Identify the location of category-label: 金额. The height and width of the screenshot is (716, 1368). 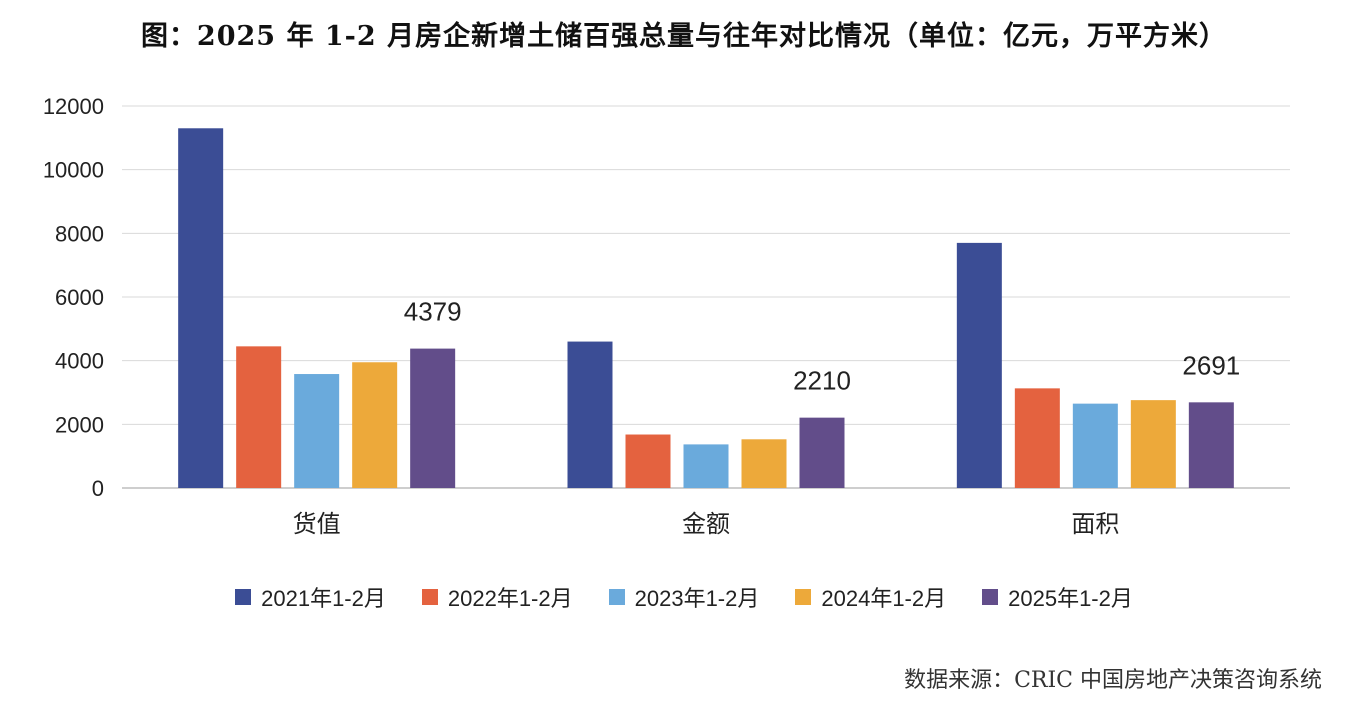
(706, 524).